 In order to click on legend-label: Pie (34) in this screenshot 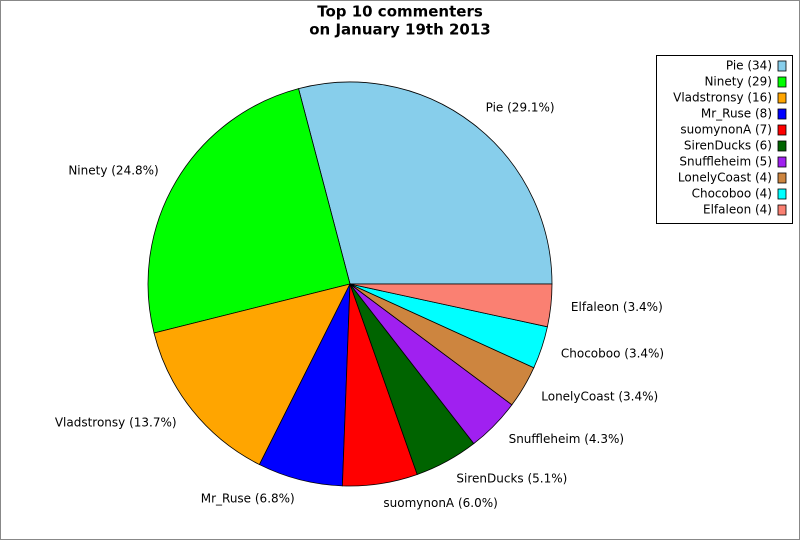, I will do `click(749, 66)`.